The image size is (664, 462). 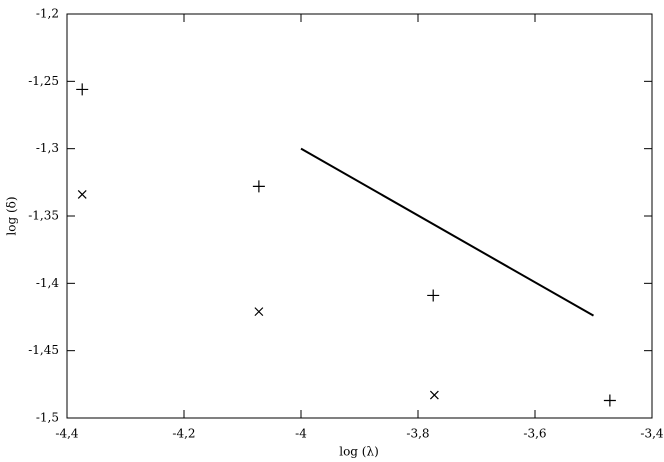 What do you see at coordinates (43, 350) in the screenshot?
I see `y-tick-label: -1,45` at bounding box center [43, 350].